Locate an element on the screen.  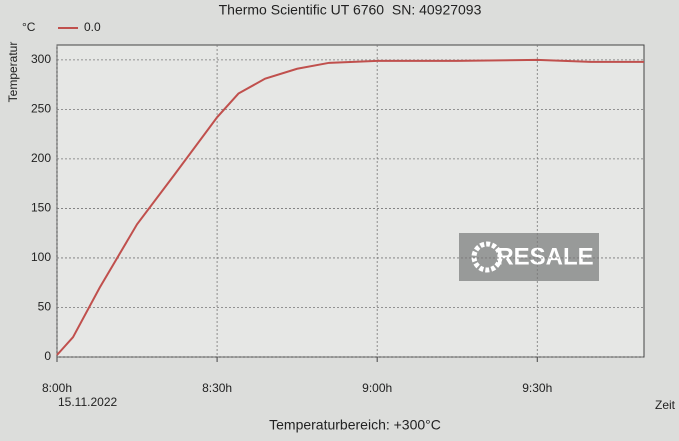
y-axis-label: Temperatur is located at coordinates (13, 72).